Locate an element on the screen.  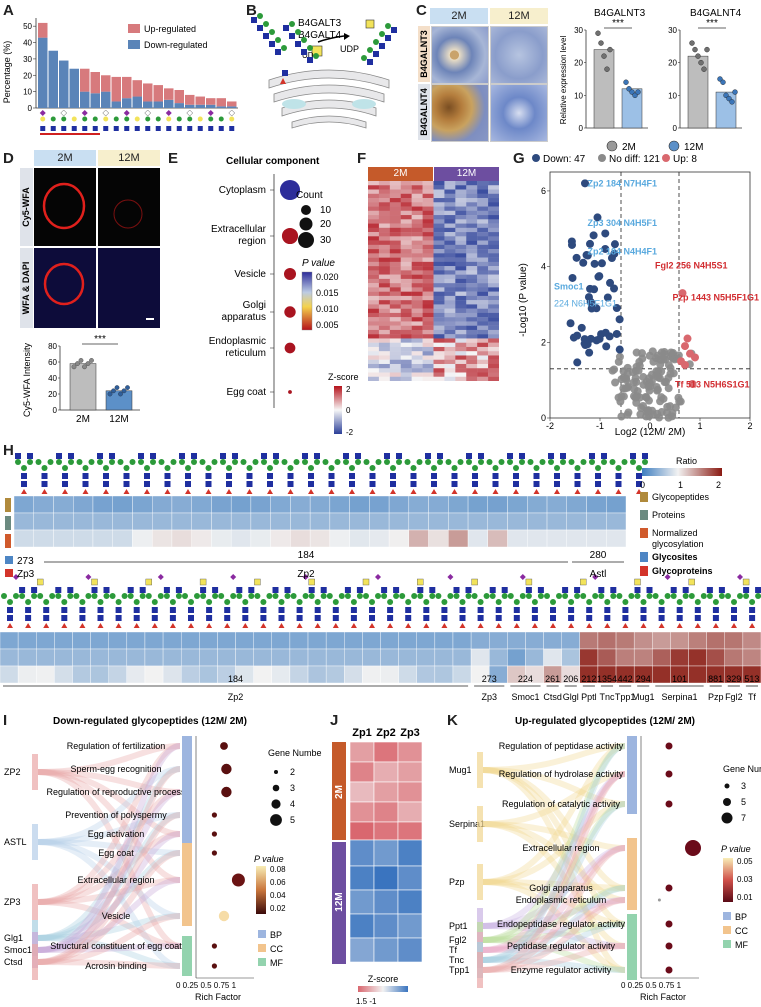
b-glcnac is located at coordinates (304, 52).